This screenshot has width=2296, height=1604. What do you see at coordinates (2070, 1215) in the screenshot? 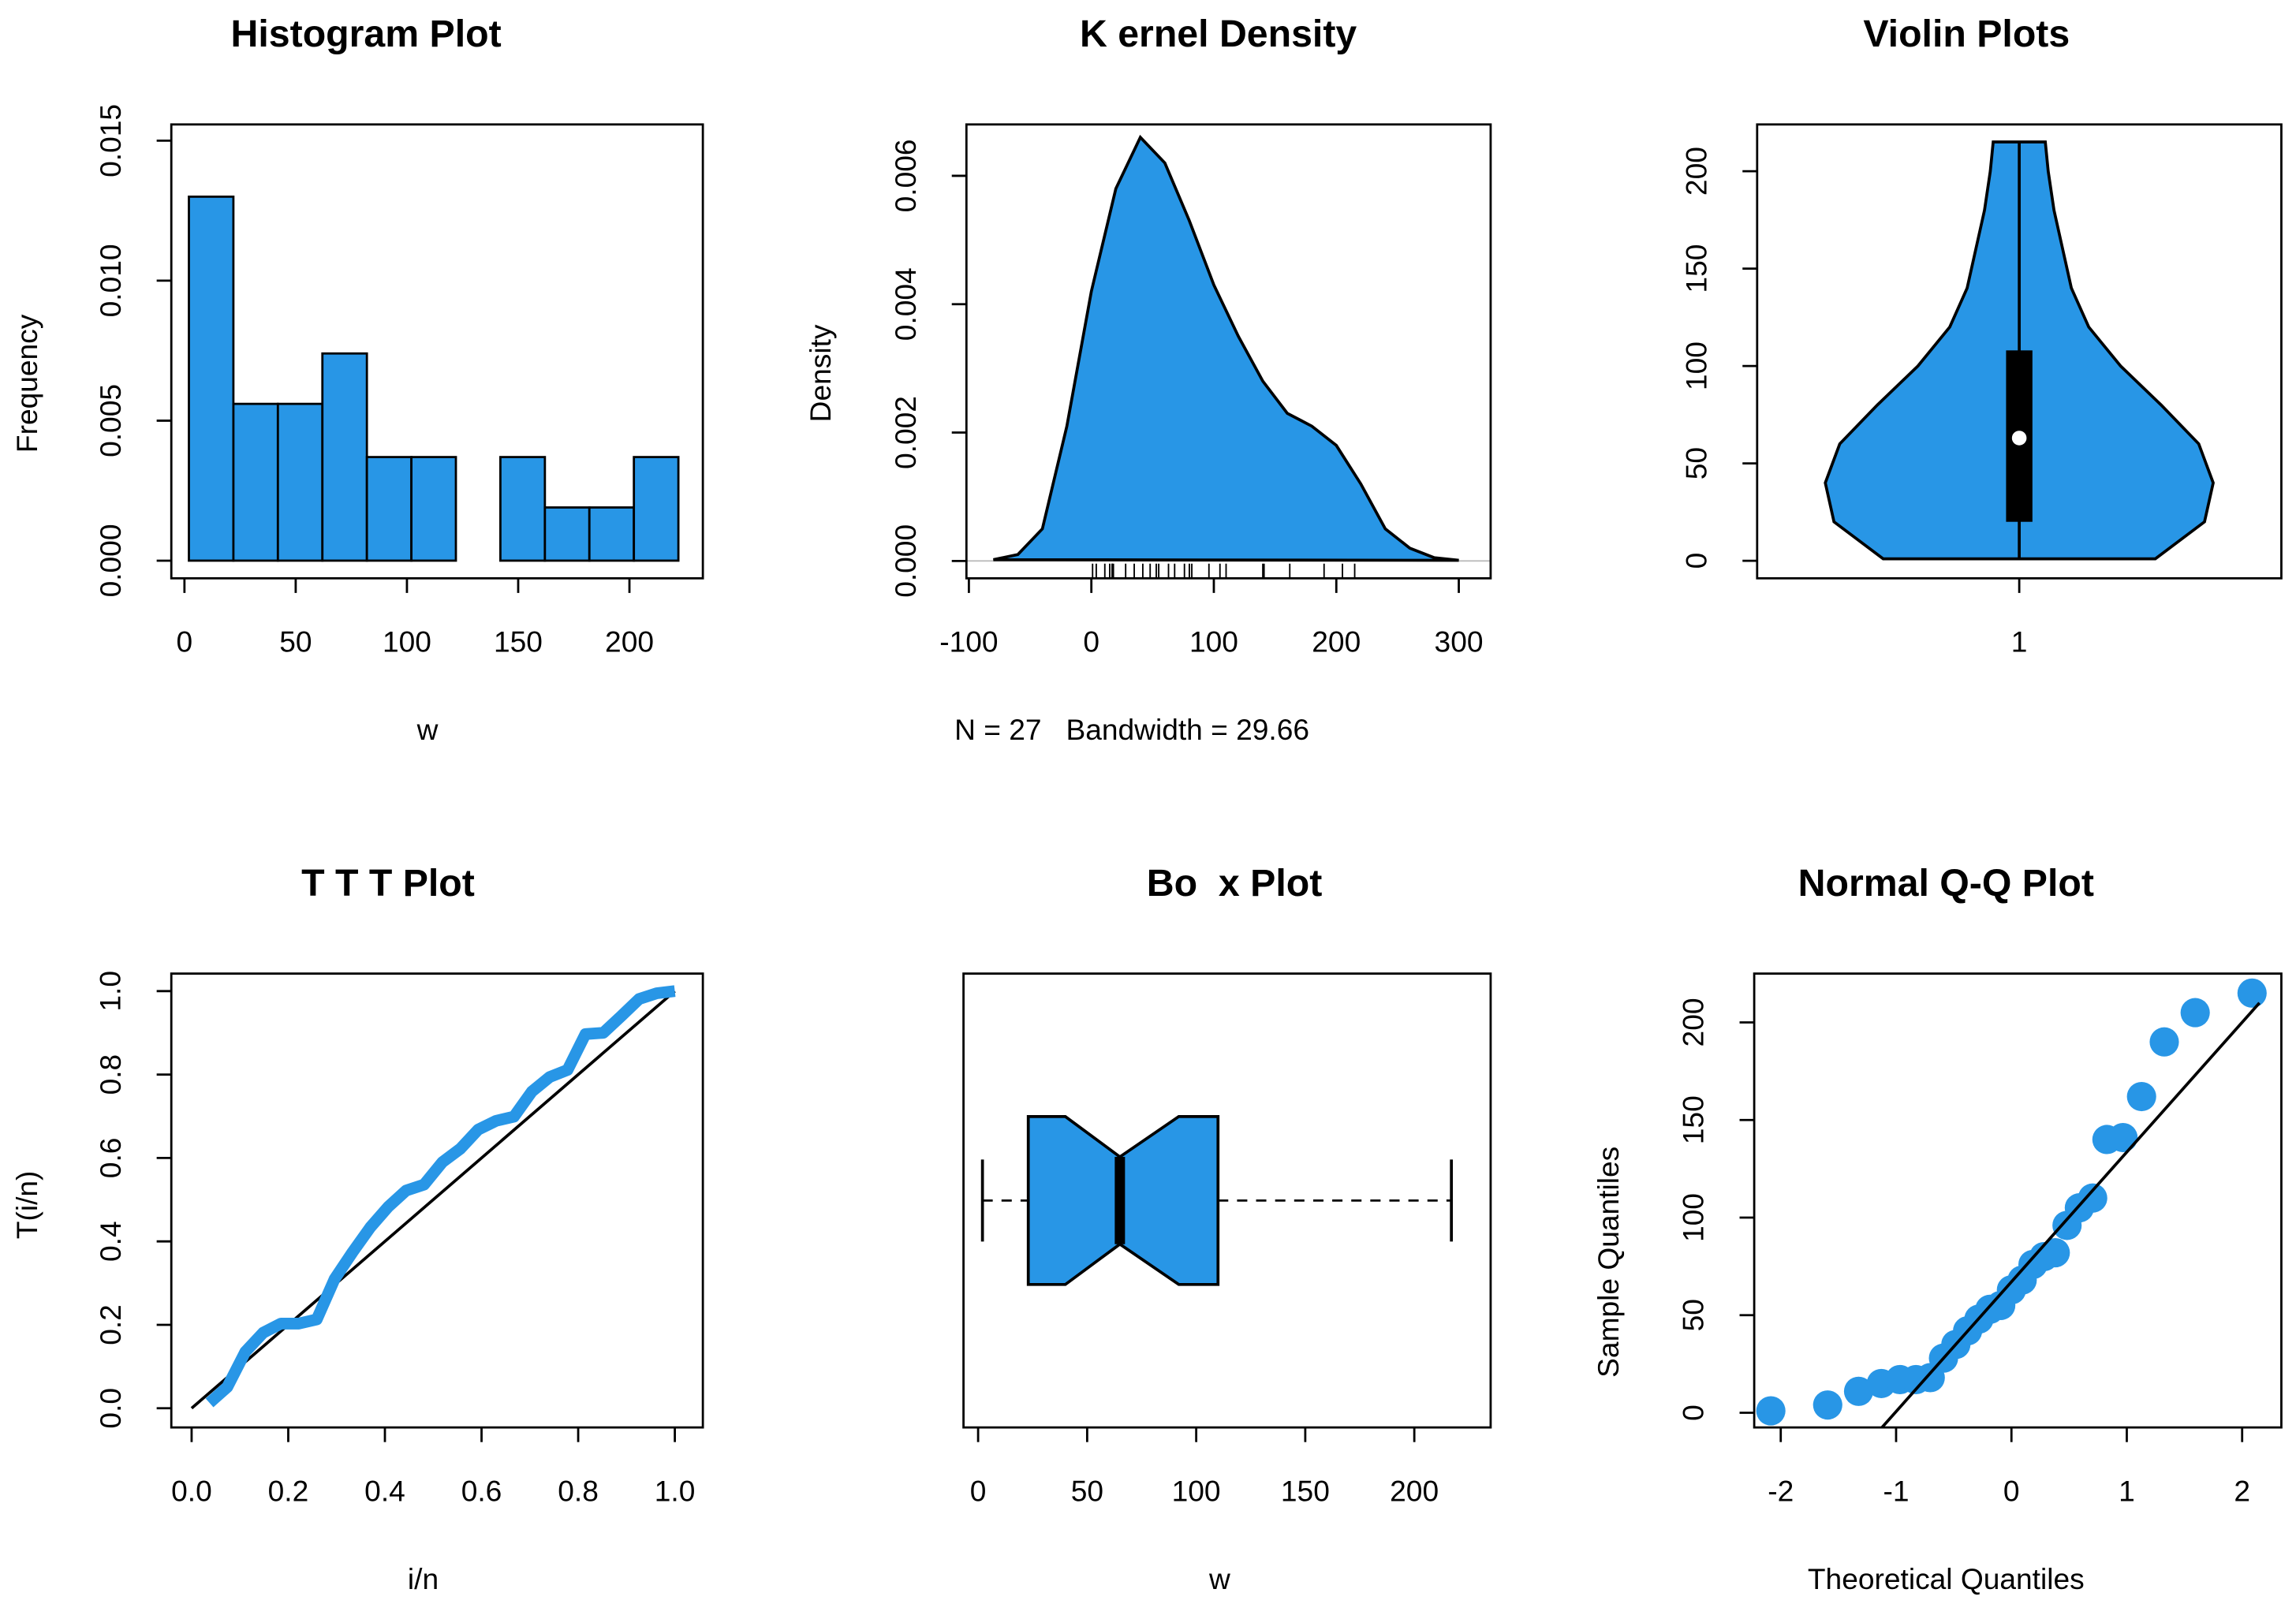
I see `qq-line` at bounding box center [2070, 1215].